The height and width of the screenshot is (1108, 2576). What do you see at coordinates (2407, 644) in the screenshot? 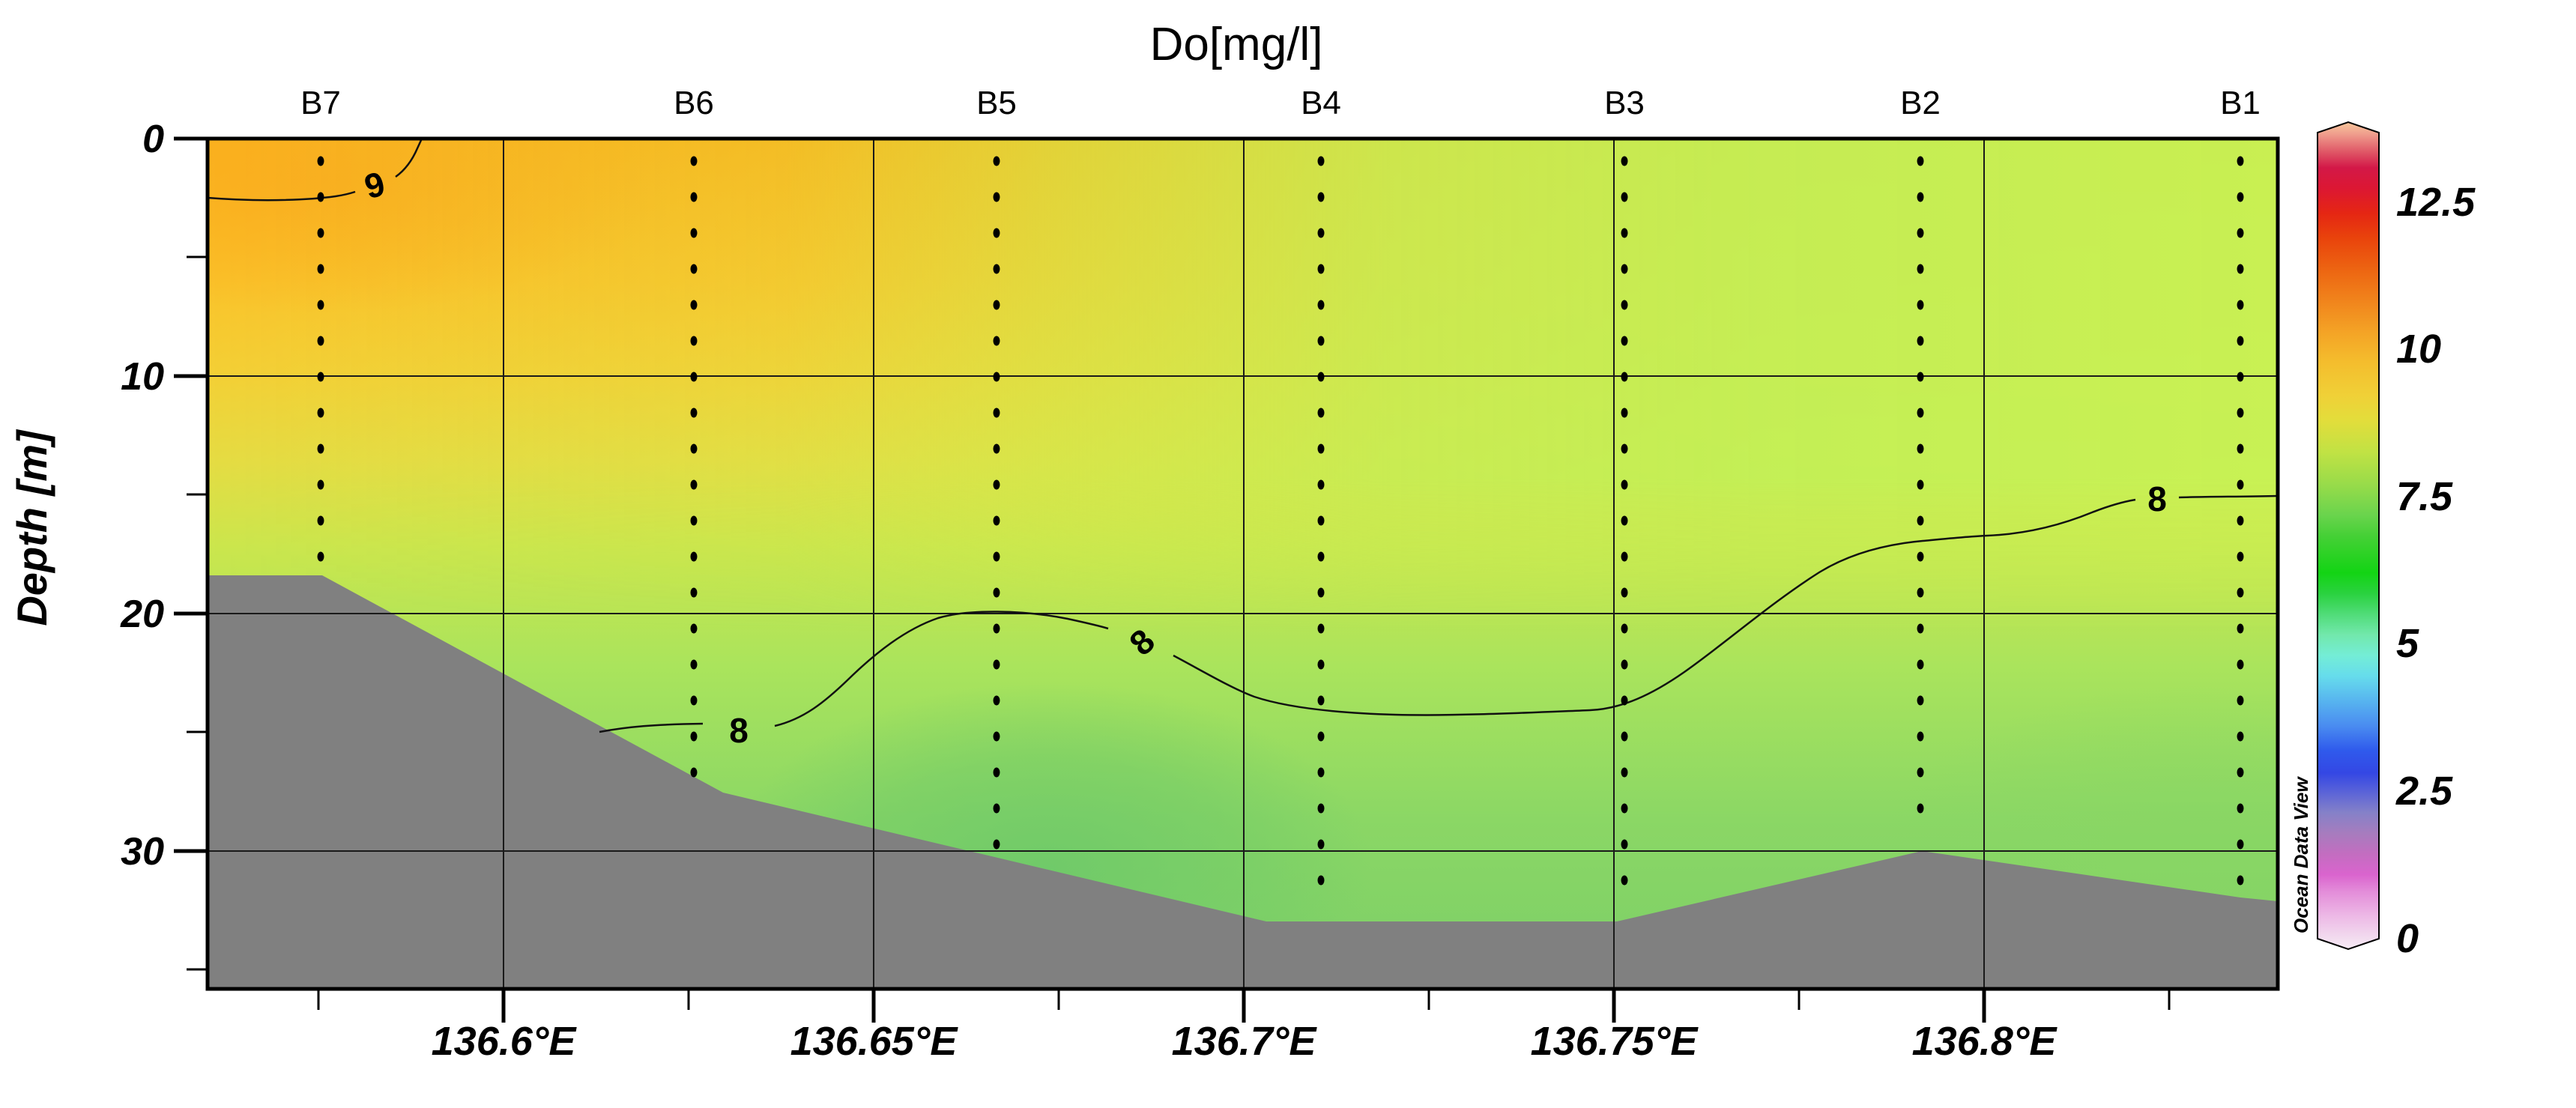
I see `colorbar-tick-5: 5` at bounding box center [2407, 644].